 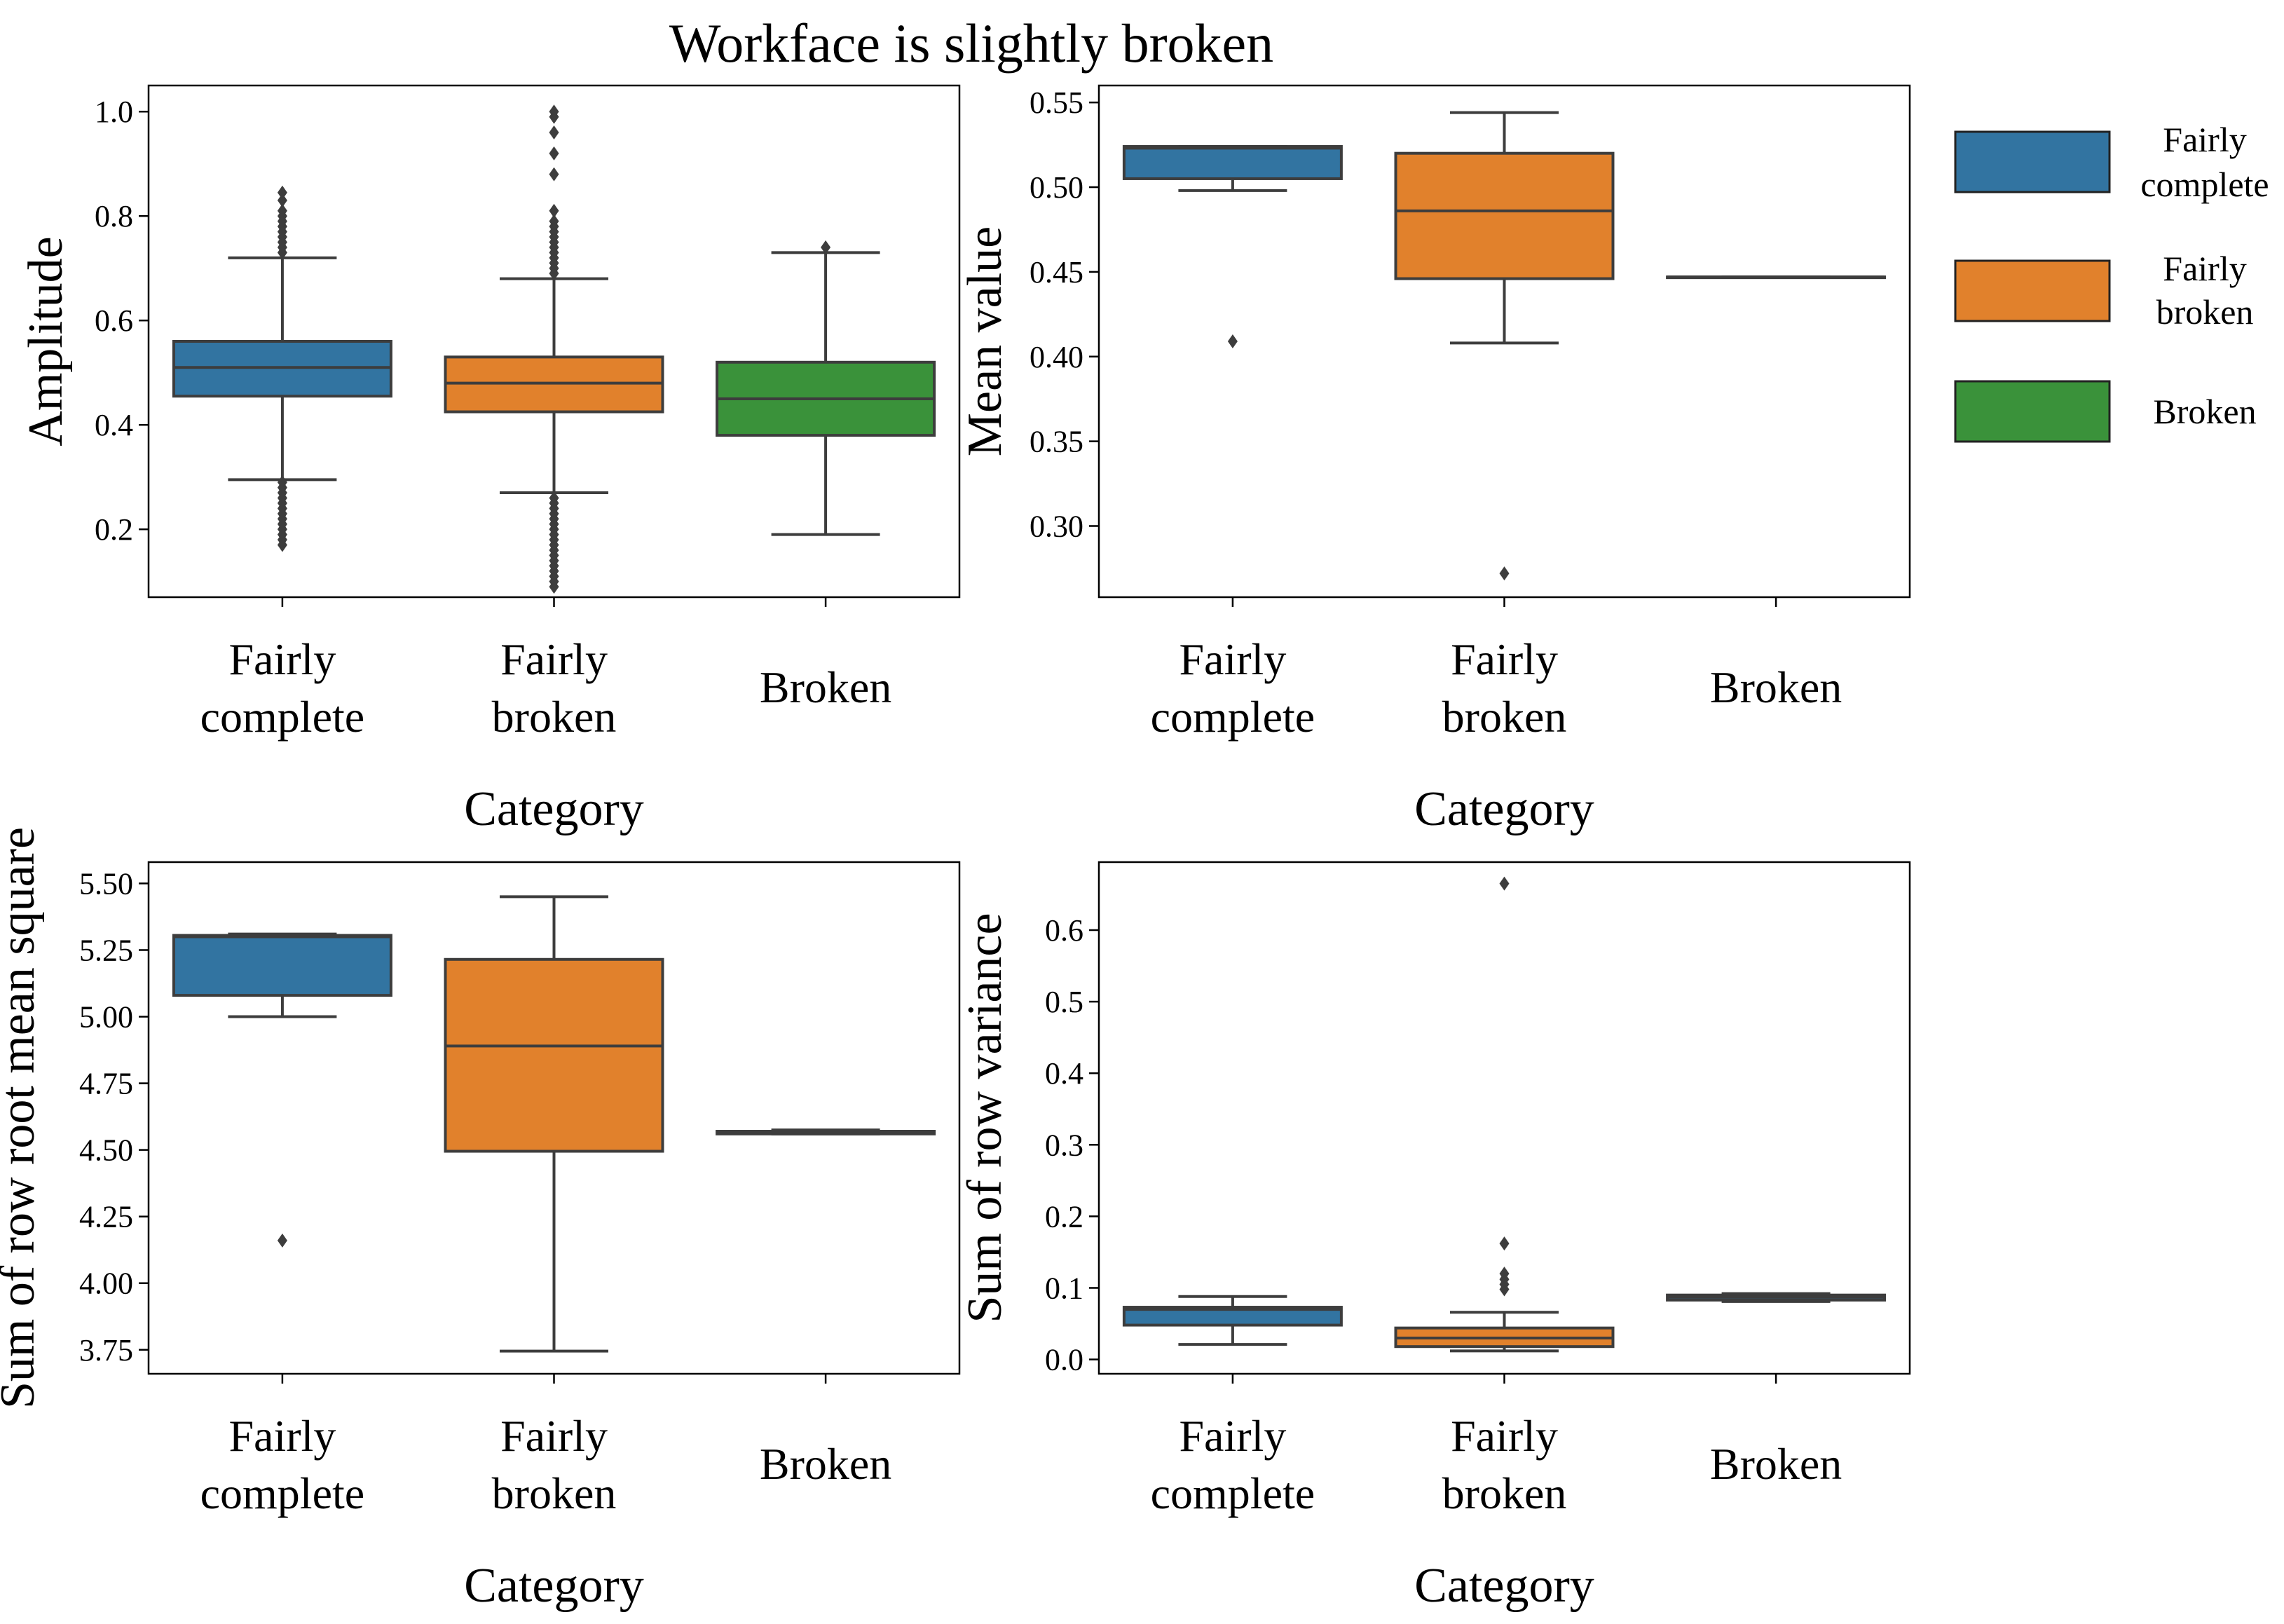 I want to click on legend-label-line2: complete, so click(x=2204, y=185).